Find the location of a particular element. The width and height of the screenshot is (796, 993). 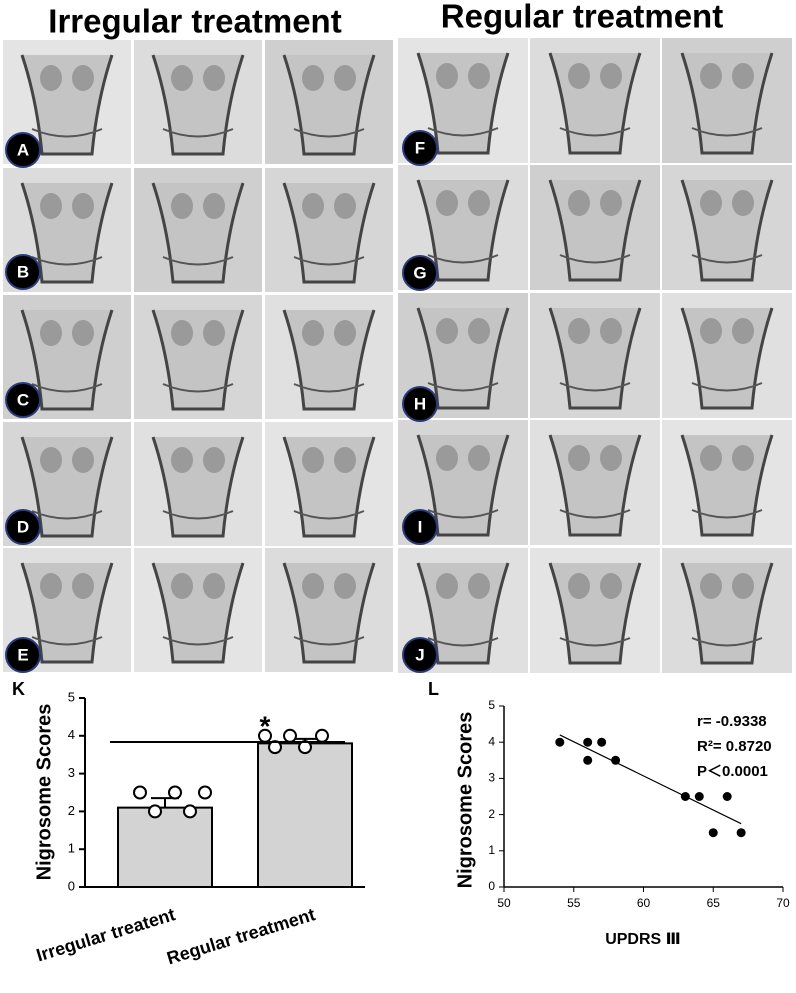

panel-letter: J is located at coordinates (419, 654).